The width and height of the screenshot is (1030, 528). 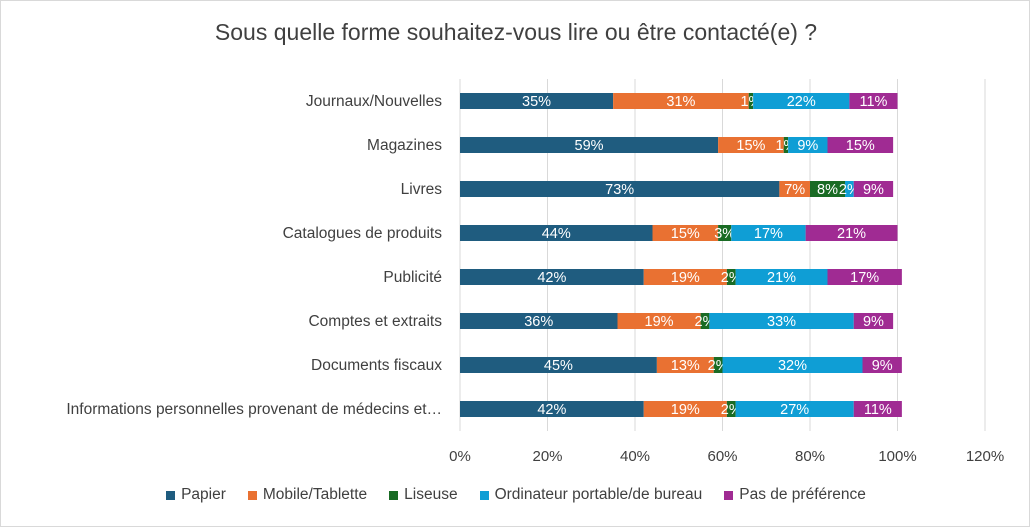 I want to click on legend-item: Mobile/Tablette, so click(x=307, y=495).